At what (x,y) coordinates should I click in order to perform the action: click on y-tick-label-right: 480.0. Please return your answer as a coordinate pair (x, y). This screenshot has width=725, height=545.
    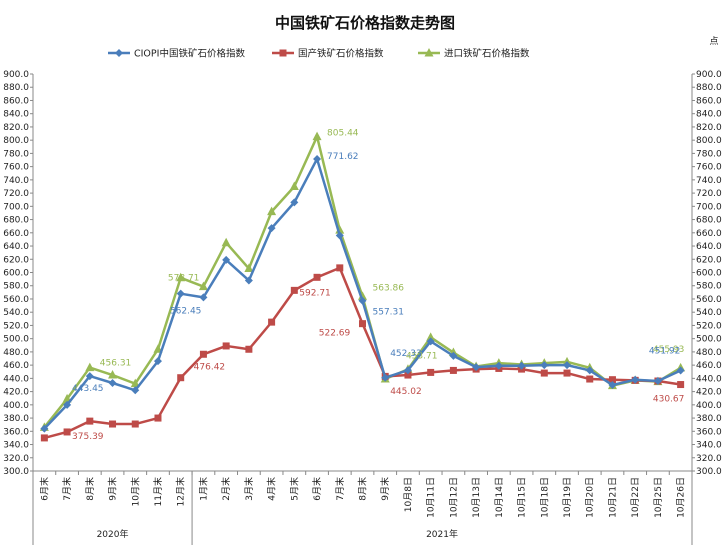
    Looking at the image, I should click on (709, 353).